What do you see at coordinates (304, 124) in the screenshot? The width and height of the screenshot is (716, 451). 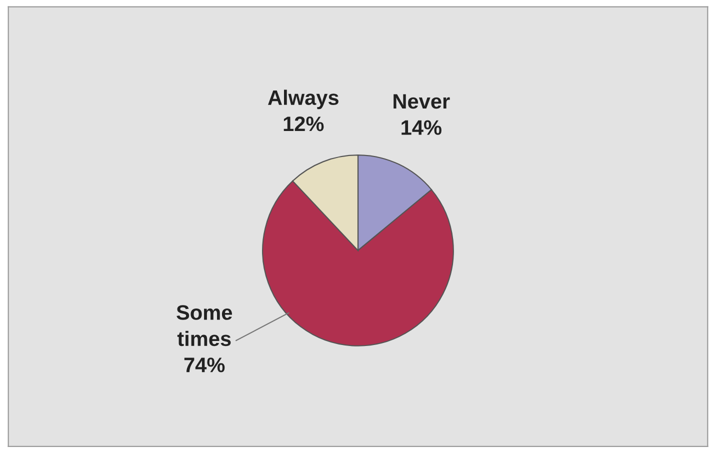 I see `data-label: 12%` at bounding box center [304, 124].